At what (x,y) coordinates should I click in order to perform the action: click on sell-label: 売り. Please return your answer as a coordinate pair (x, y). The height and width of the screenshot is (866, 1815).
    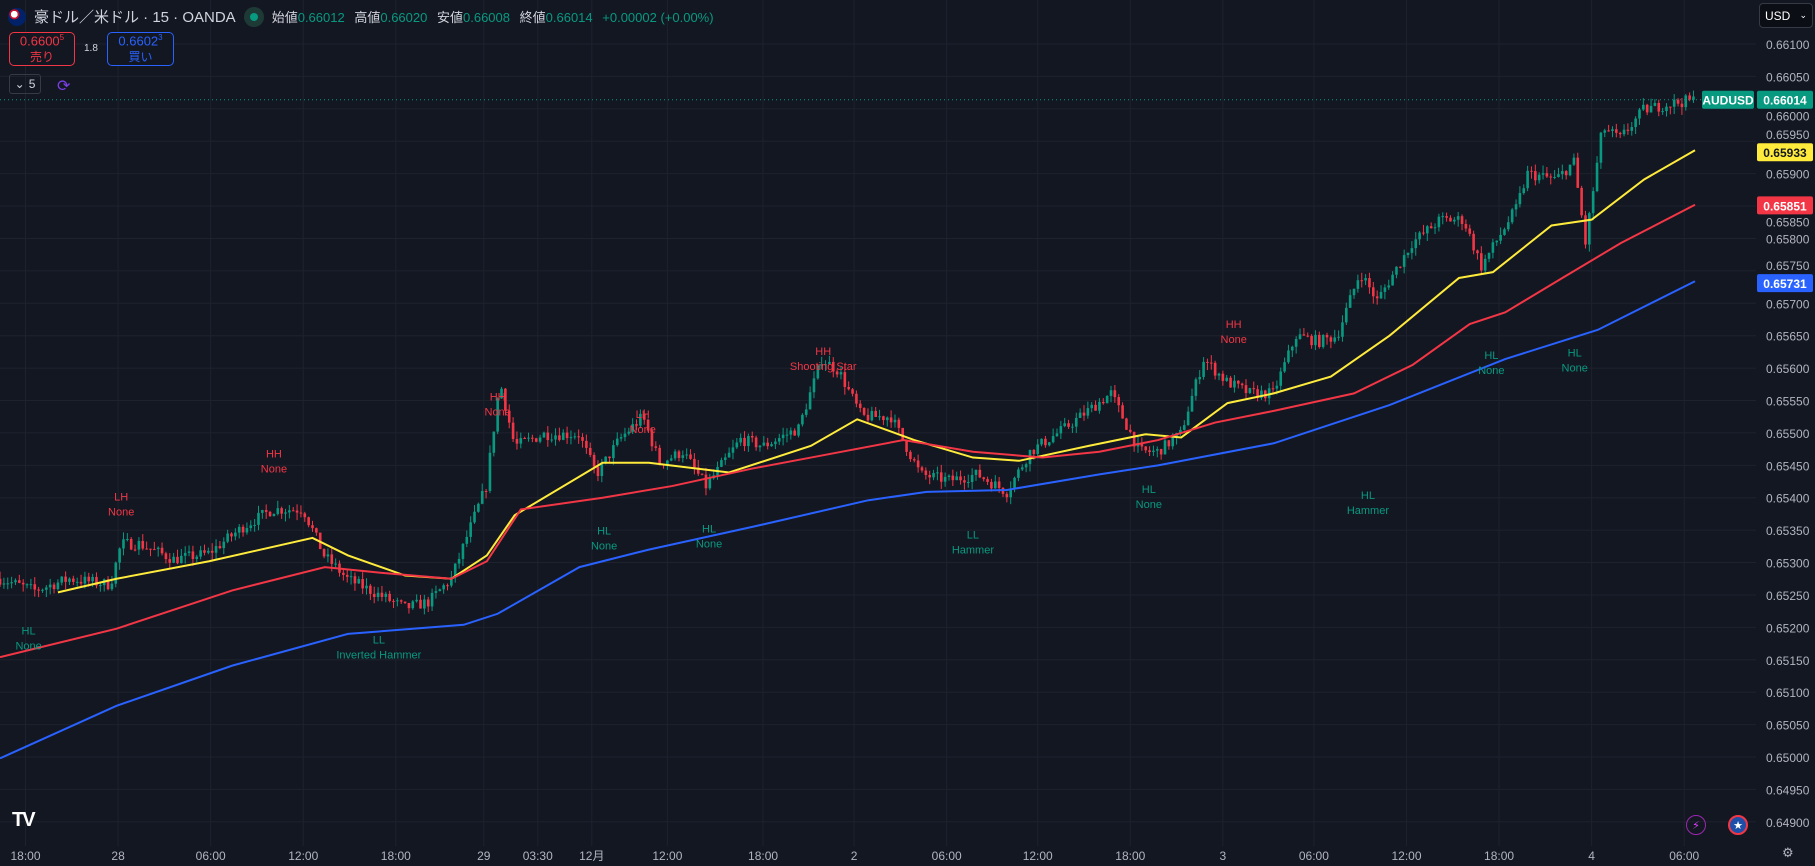
    Looking at the image, I should click on (41, 57).